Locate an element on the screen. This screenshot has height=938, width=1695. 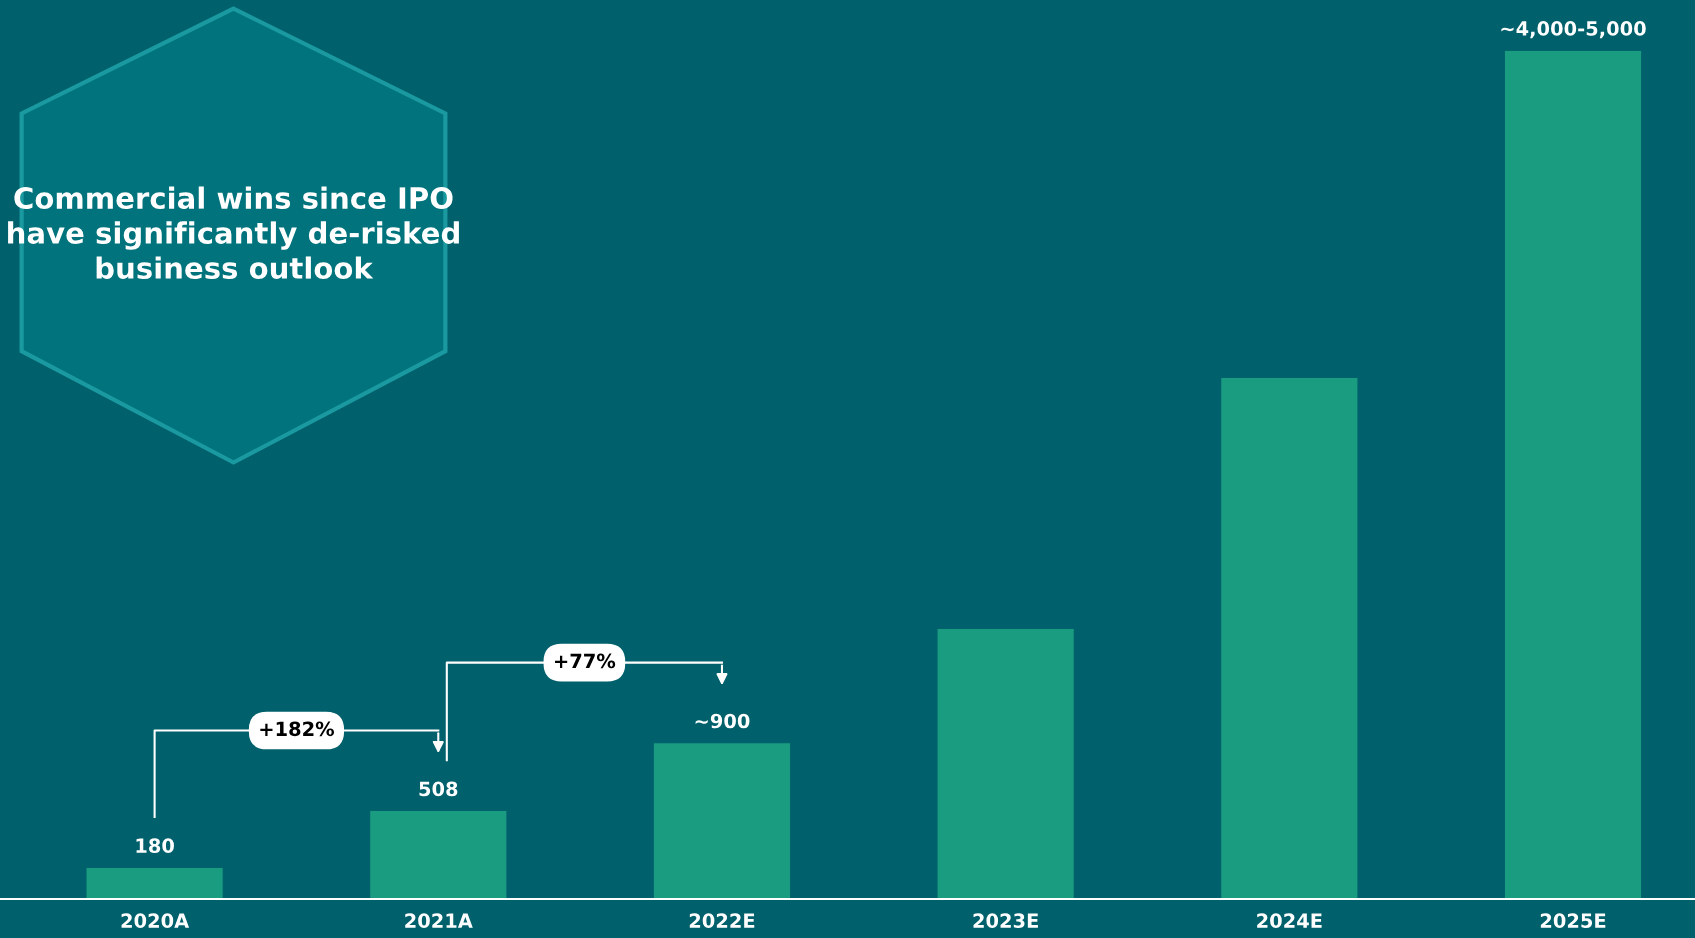
text: Commercial wins since IPO have significantly de-risked business outlook is located at coordinates (233, 233).